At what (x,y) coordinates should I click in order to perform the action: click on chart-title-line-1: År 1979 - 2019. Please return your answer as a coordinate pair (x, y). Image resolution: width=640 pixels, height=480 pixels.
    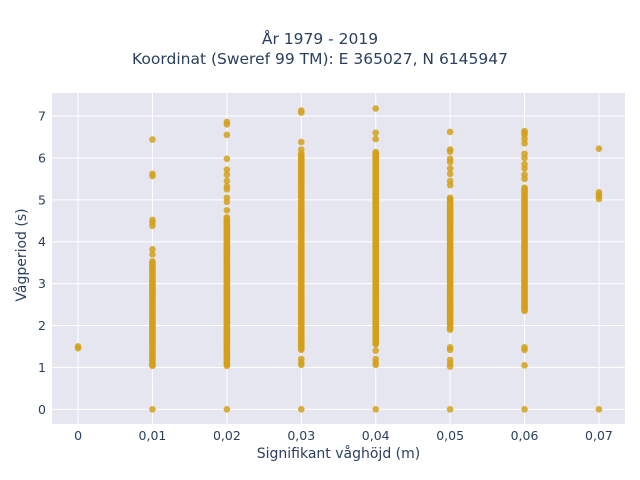
    Looking at the image, I should click on (320, 39).